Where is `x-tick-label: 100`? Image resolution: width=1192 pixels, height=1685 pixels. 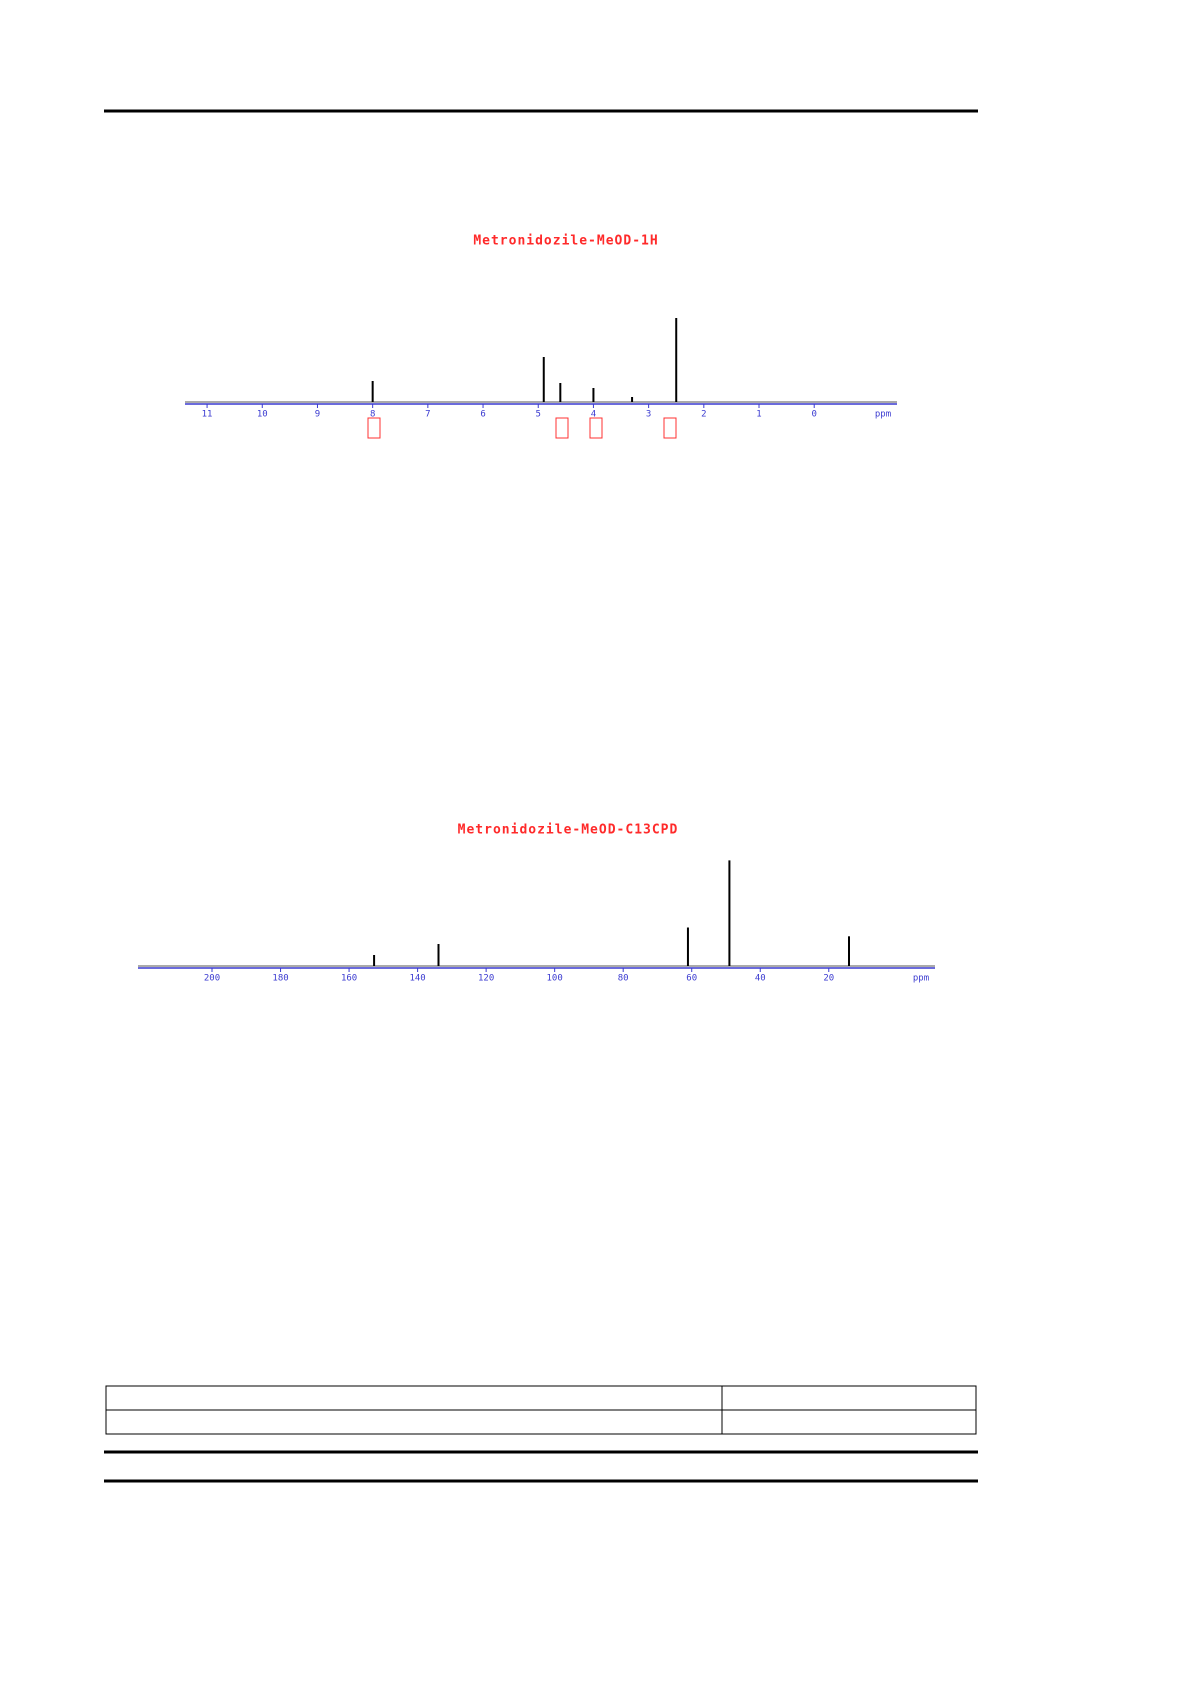 x-tick-label: 100 is located at coordinates (555, 979).